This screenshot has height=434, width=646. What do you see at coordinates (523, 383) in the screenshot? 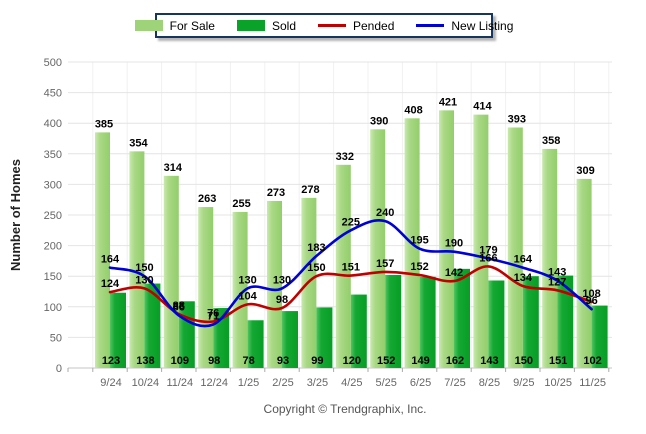
I see `x-tick-label: 9/25` at bounding box center [523, 383].